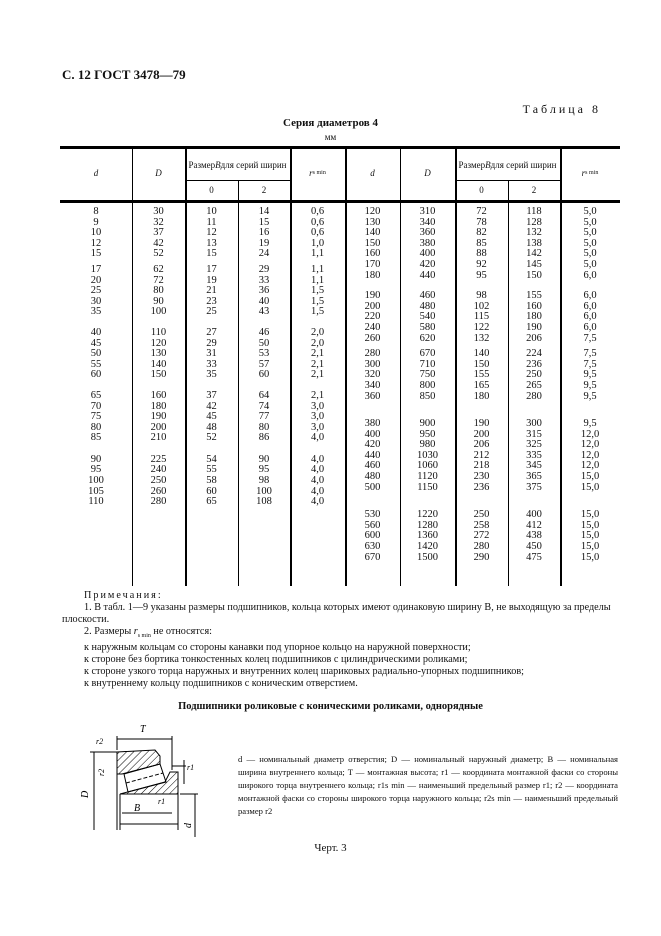  What do you see at coordinates (96, 491) in the screenshot?
I see `table-cell: 105` at bounding box center [96, 491].